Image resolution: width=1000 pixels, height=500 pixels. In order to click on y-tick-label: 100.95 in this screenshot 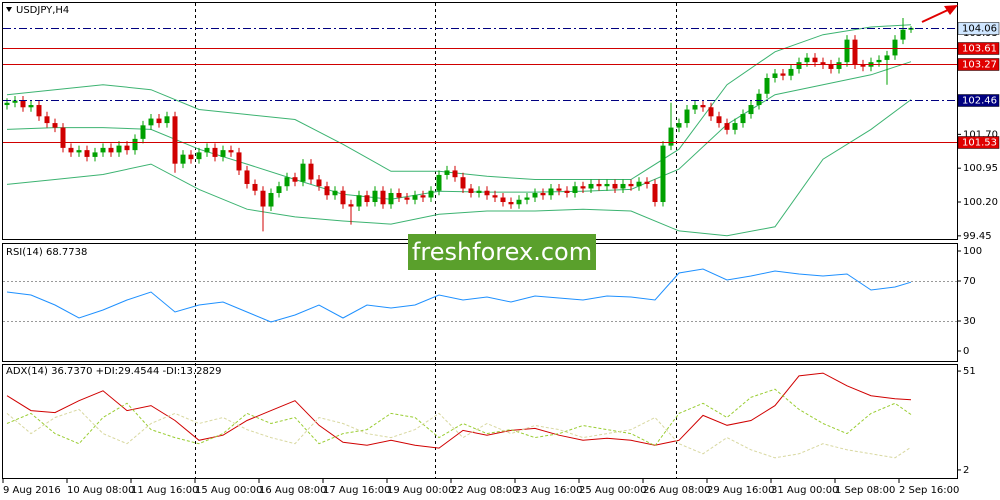, I will do `click(980, 168)`.